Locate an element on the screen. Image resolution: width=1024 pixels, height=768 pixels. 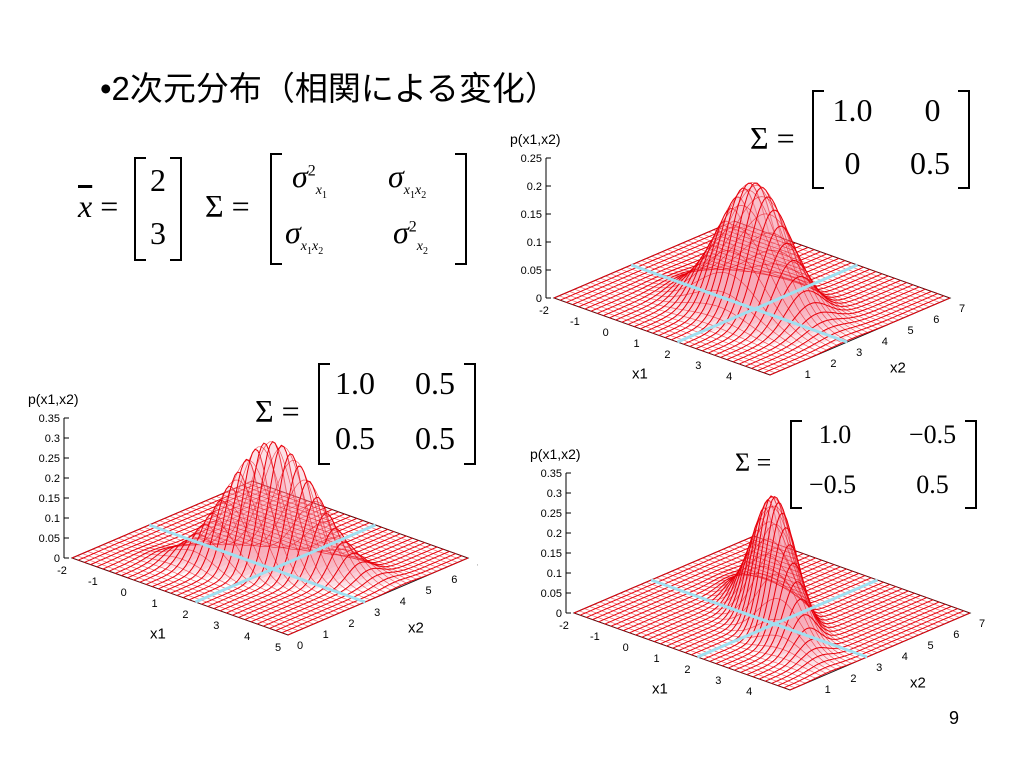
cov3-b: −0.5 is located at coordinates (932, 434).